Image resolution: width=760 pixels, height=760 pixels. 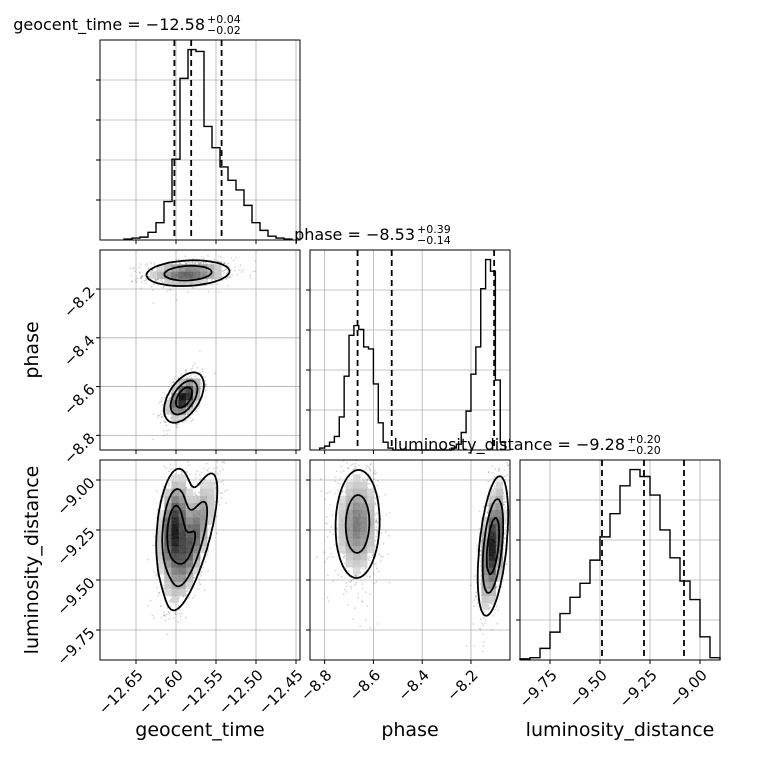 I want to click on grid-luminosity_distance, so click(x=620, y=560).